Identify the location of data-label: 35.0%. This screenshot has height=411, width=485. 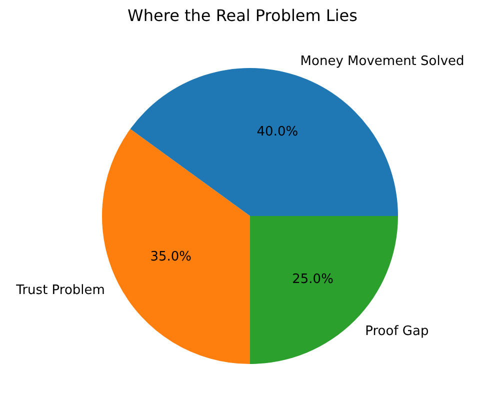
(171, 256).